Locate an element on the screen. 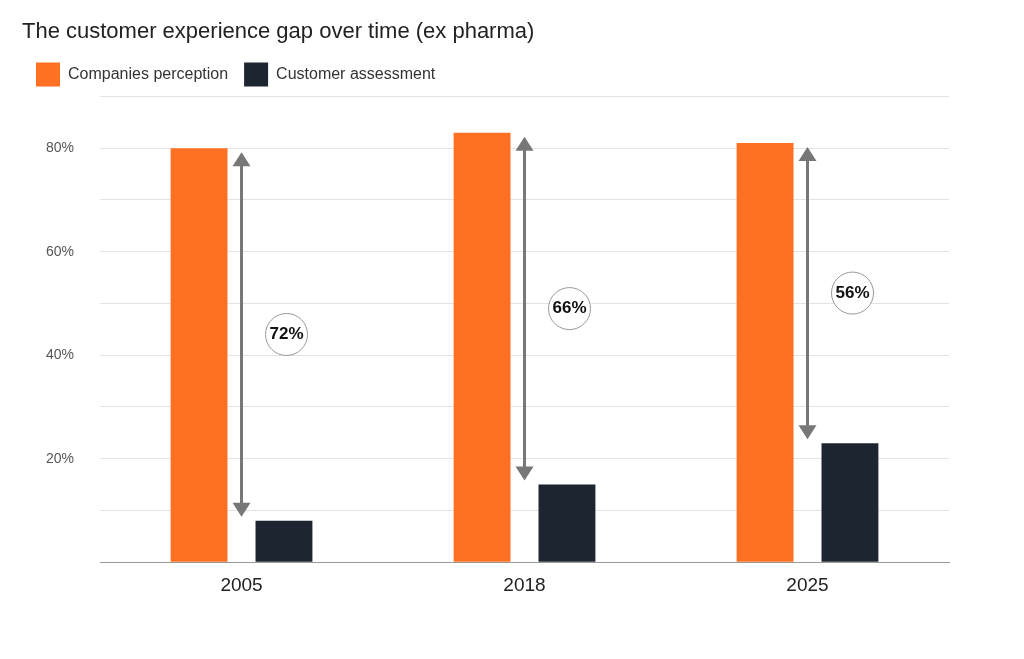  annotation: 72% is located at coordinates (286, 334).